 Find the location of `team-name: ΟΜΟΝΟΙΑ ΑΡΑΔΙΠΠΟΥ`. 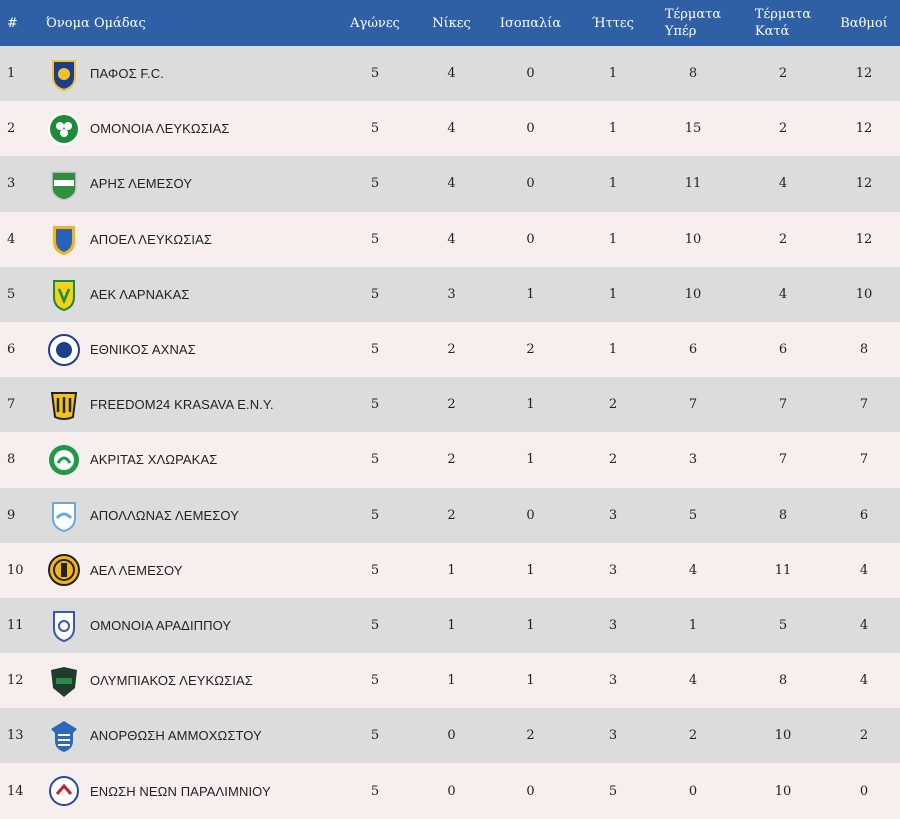

team-name: ΟΜΟΝΟΙΑ ΑΡΑΔΙΠΠΟΥ is located at coordinates (161, 625).